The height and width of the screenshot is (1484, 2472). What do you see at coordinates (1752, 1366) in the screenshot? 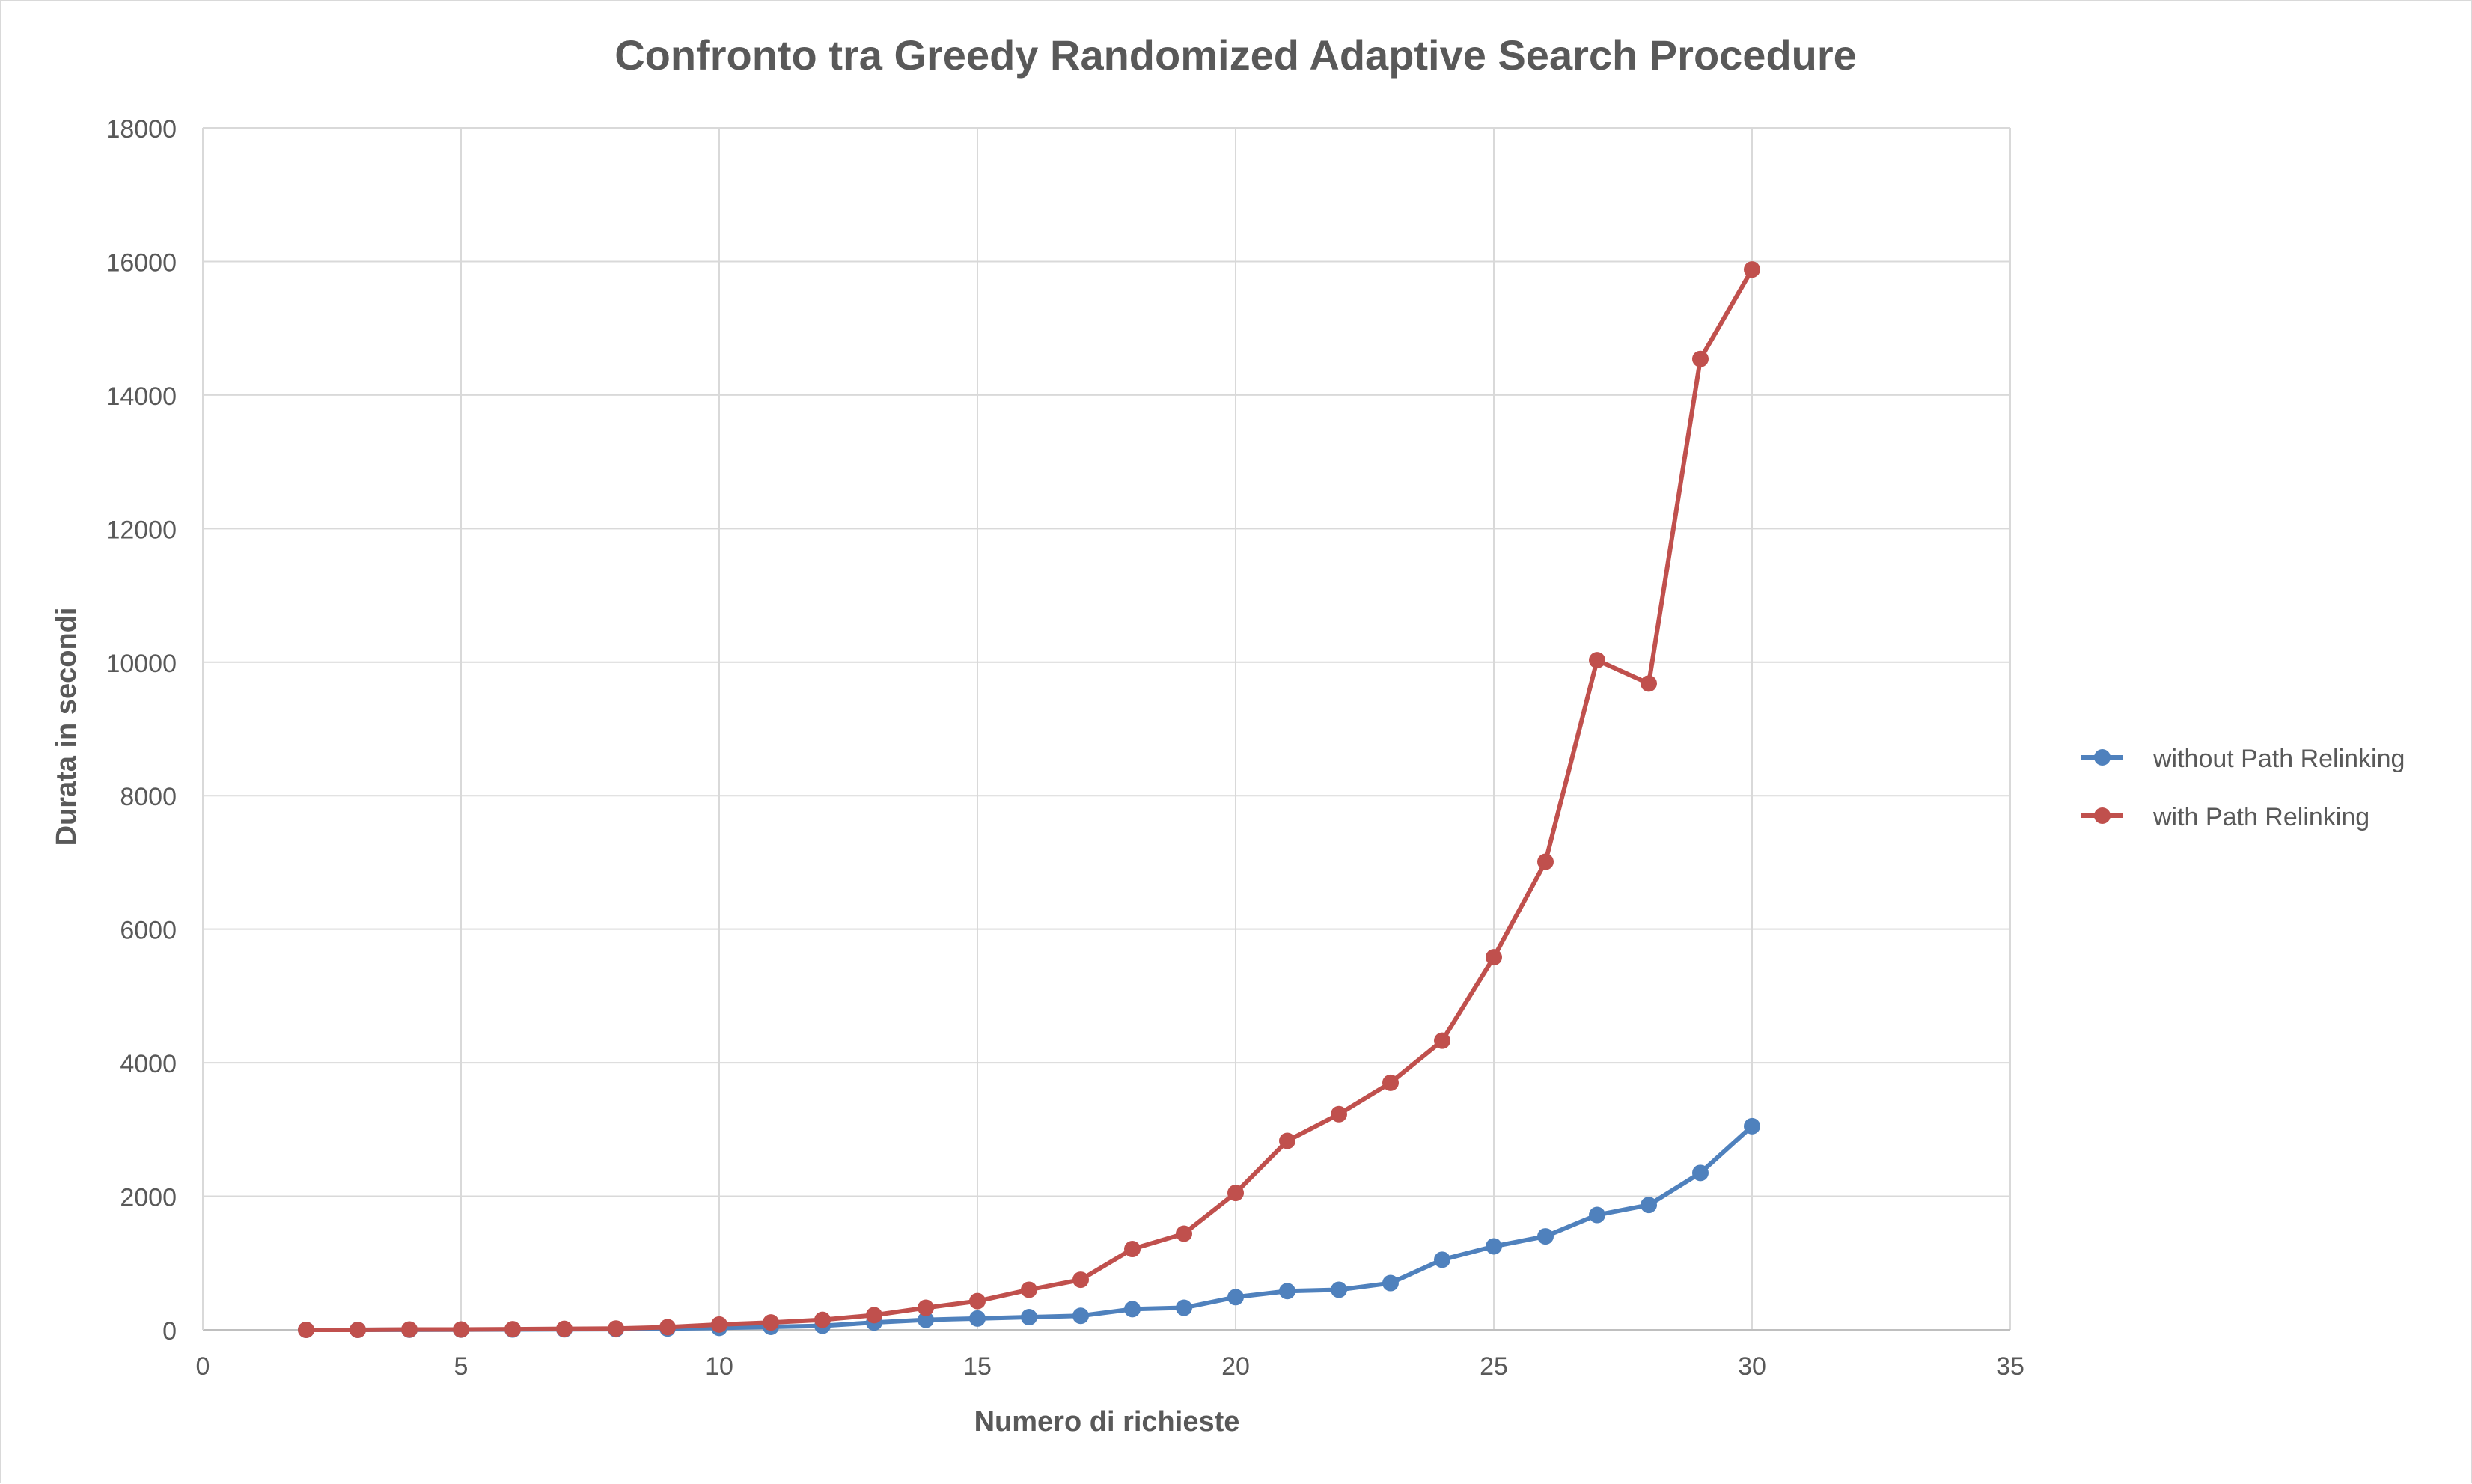
I see `x-tick-label: 30` at bounding box center [1752, 1366].